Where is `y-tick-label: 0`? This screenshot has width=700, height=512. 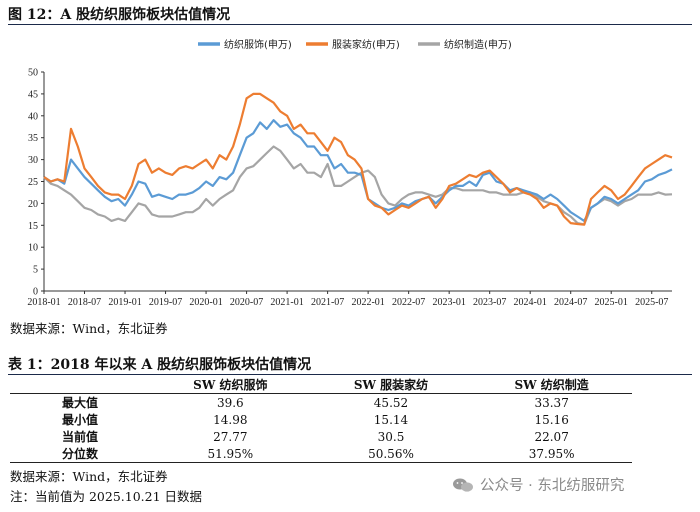 y-tick-label: 0 is located at coordinates (35, 292).